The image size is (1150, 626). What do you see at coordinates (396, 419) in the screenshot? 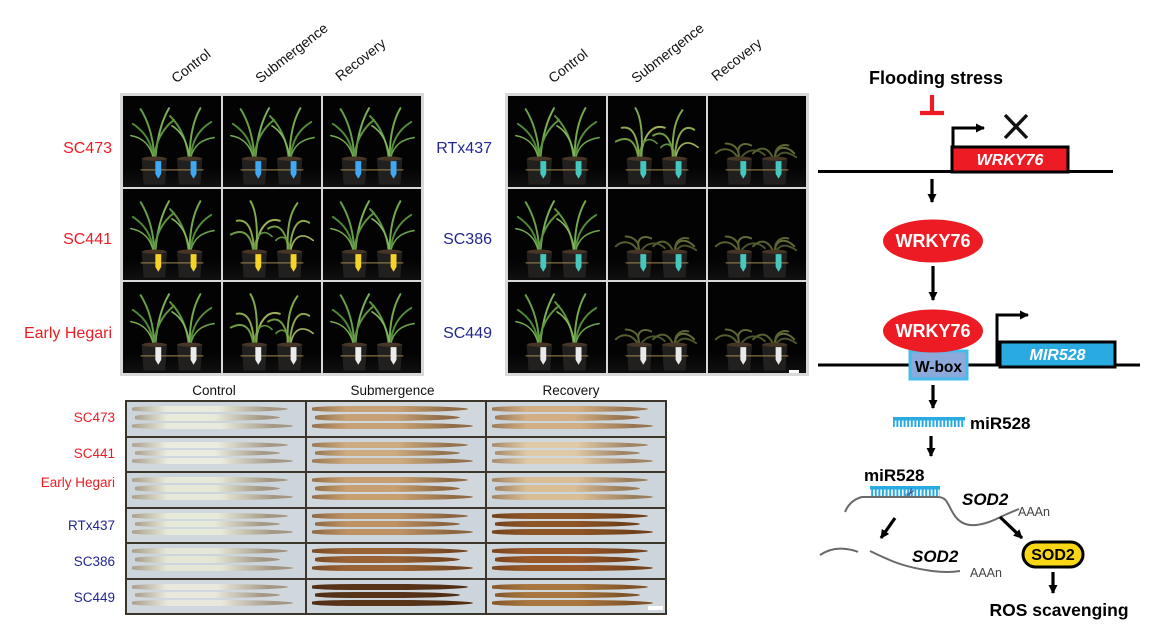
I see `leaf-cell-sc473-submergence` at bounding box center [396, 419].